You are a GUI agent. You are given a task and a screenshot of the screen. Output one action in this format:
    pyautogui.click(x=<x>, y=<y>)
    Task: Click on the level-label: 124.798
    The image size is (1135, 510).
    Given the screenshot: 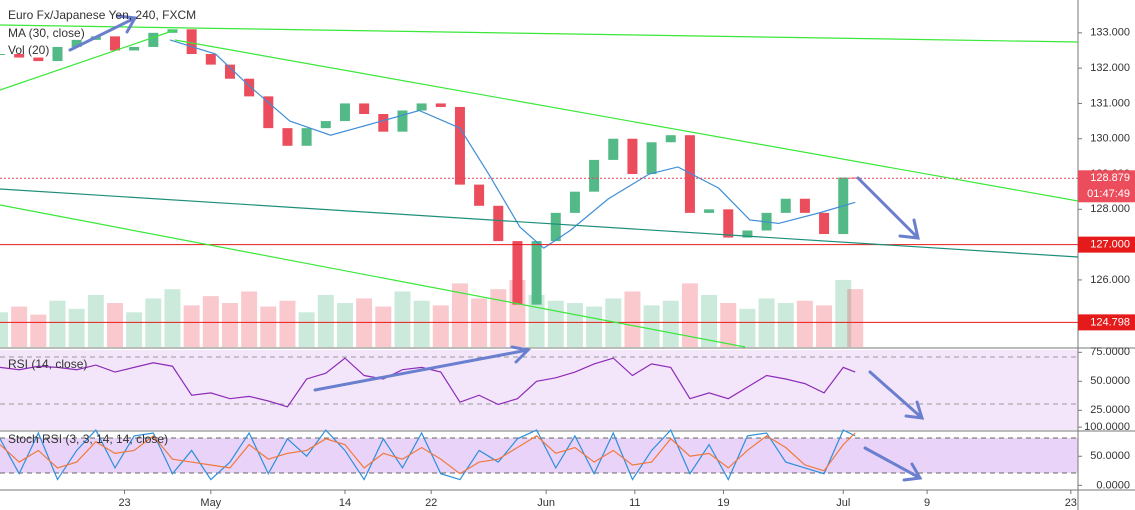 What is the action you would take?
    pyautogui.click(x=1110, y=322)
    